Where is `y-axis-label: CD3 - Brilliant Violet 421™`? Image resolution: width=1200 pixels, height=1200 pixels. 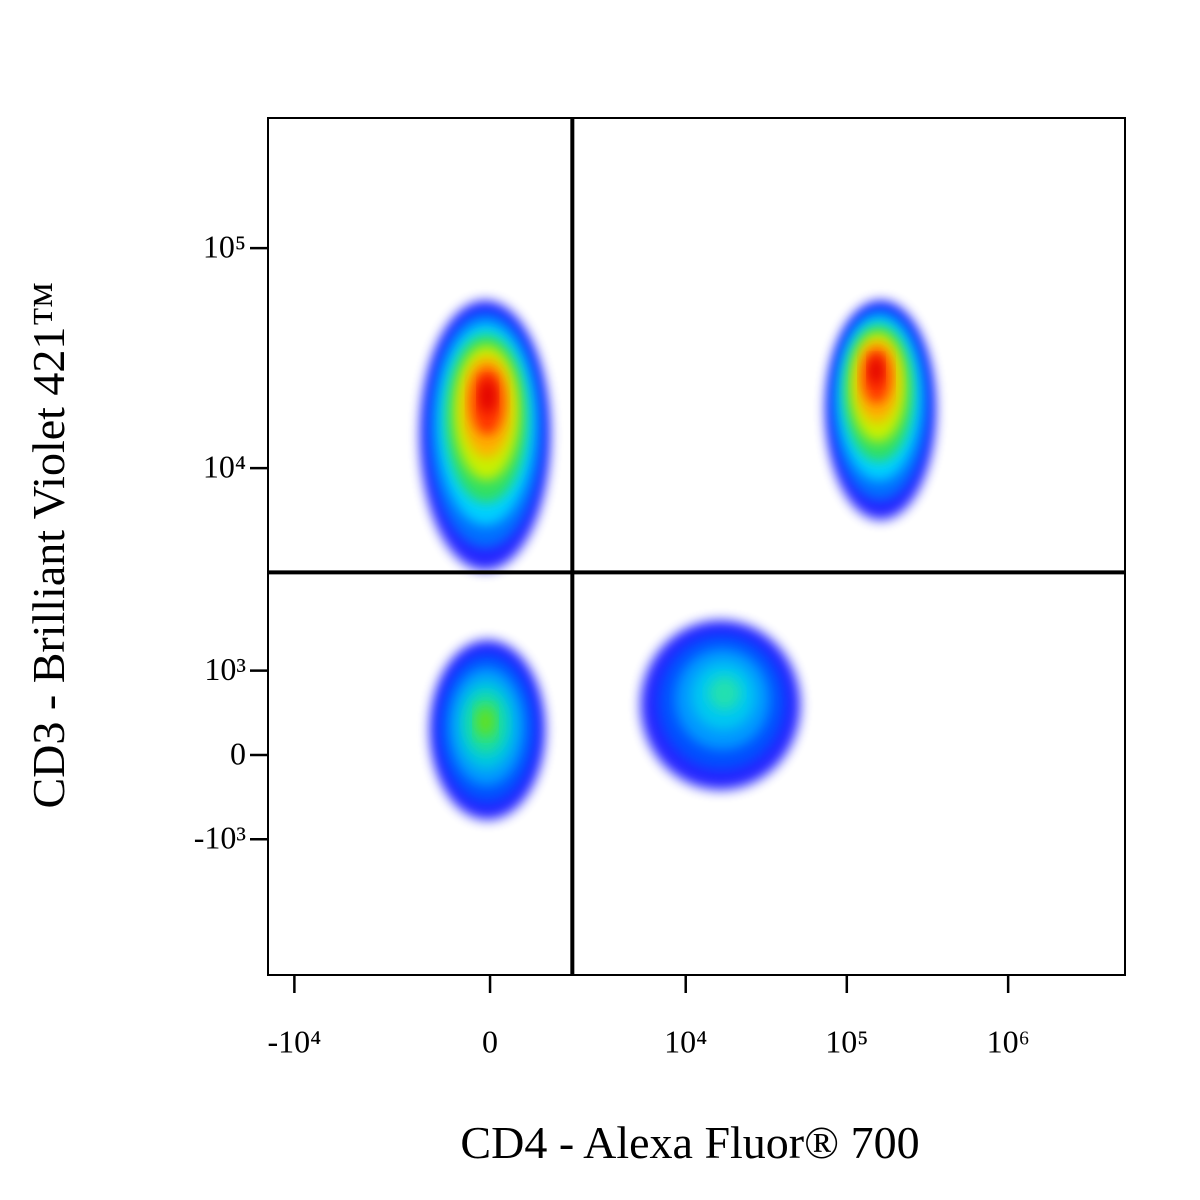 y-axis-label: CD3 - Brilliant Violet 421™ is located at coordinates (48, 544).